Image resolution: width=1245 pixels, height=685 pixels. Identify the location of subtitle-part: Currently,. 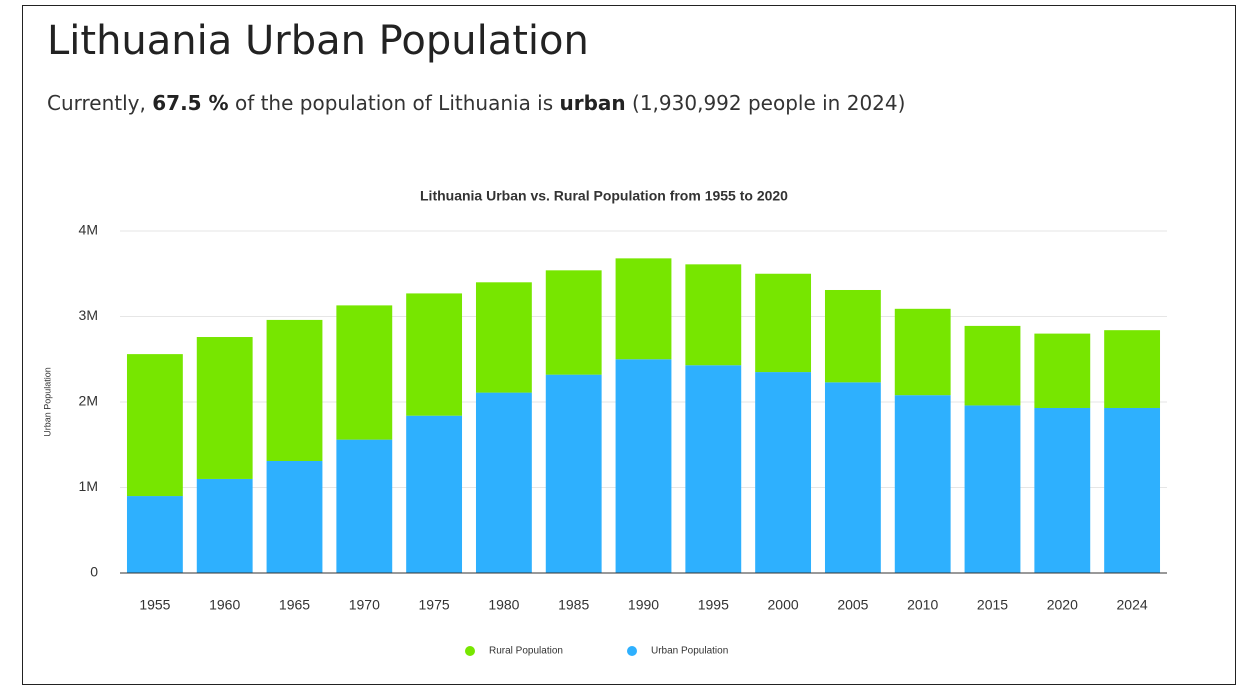
(100, 103).